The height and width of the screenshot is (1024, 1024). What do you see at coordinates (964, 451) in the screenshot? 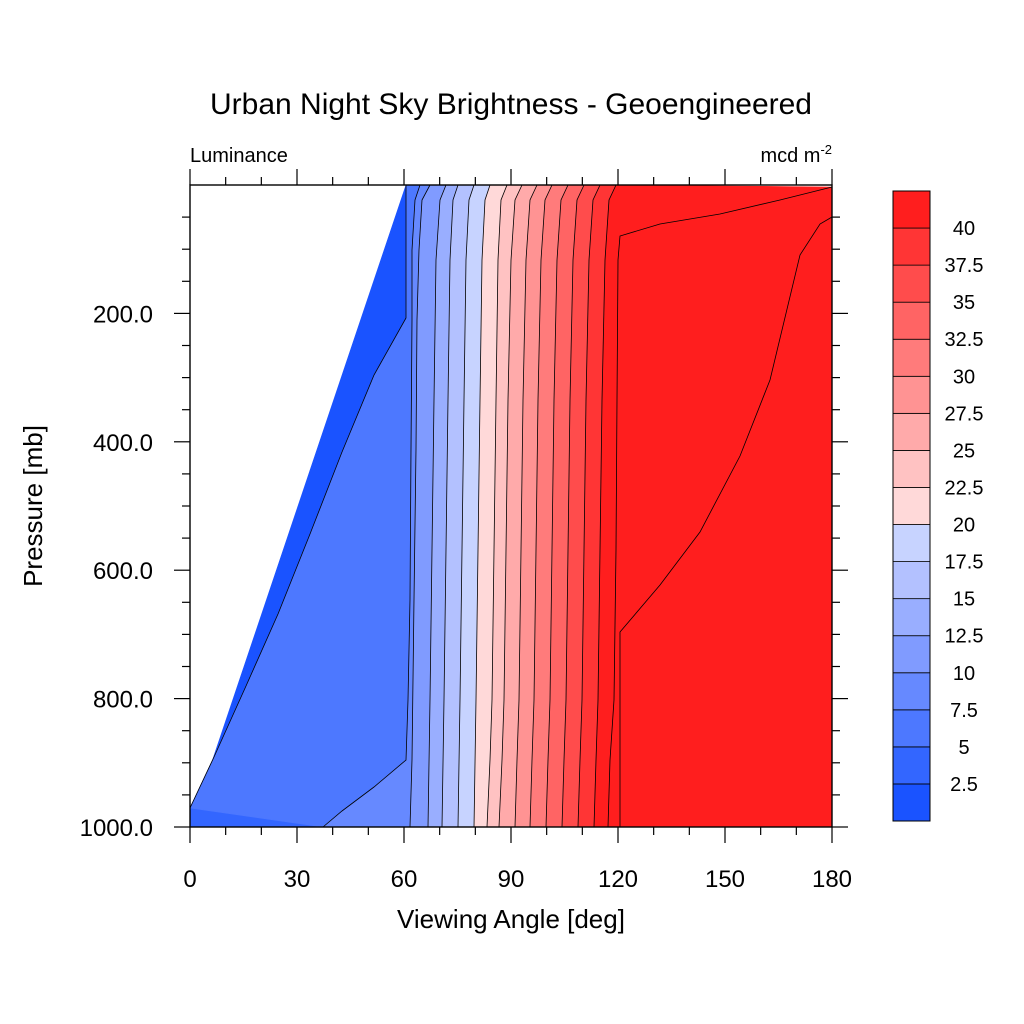
I see `colorbar-label: 25` at bounding box center [964, 451].